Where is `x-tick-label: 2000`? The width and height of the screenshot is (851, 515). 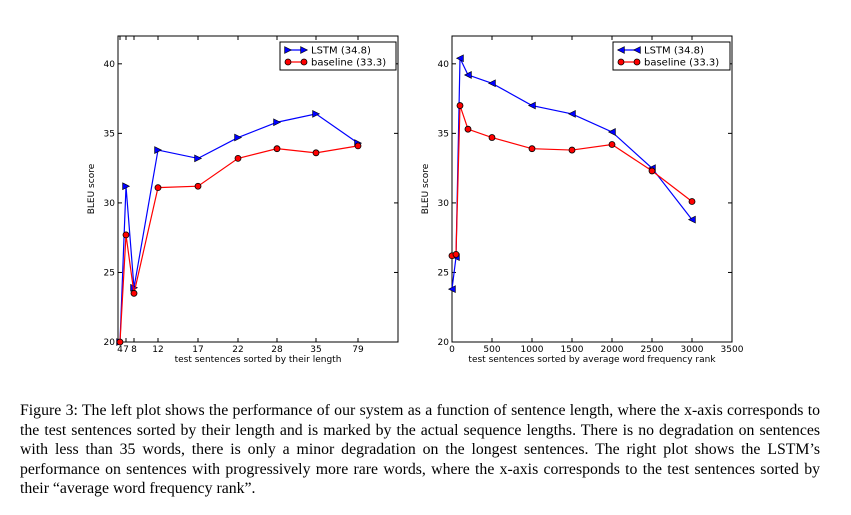 x-tick-label: 2000 is located at coordinates (612, 350).